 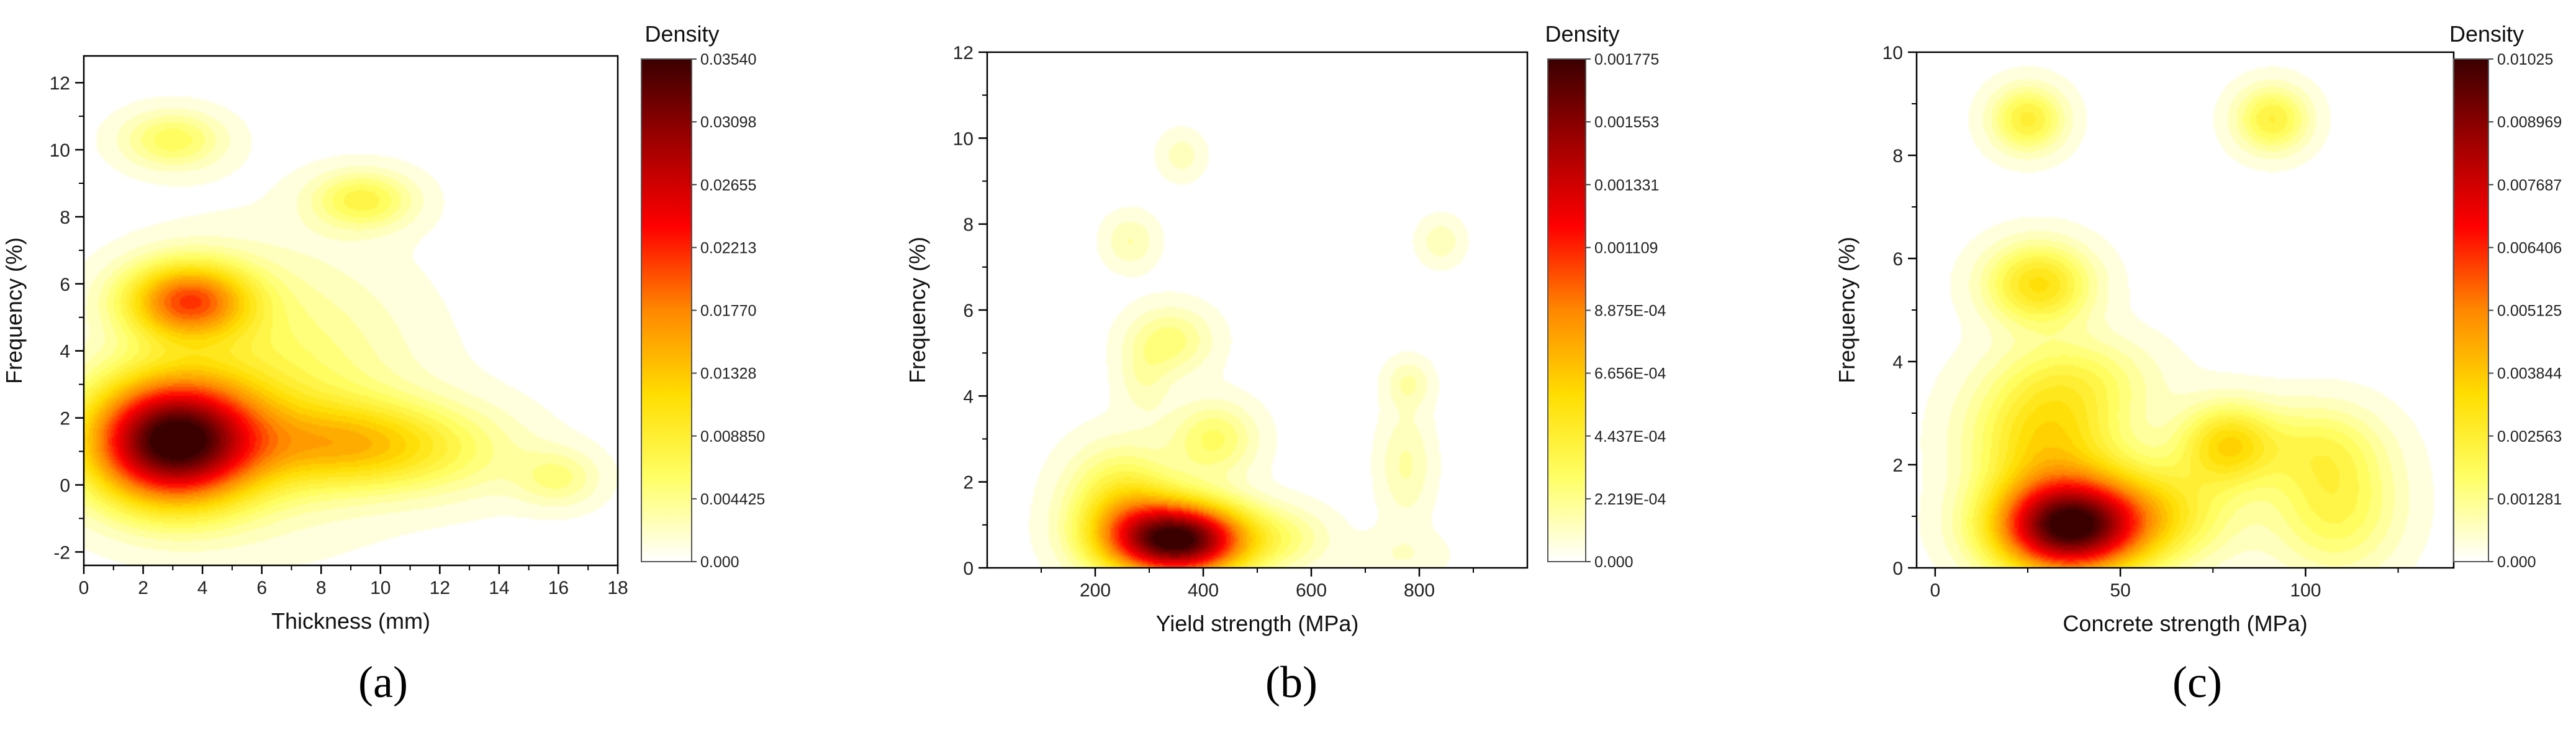 I want to click on colorbar-label: 0.03098, so click(x=728, y=122).